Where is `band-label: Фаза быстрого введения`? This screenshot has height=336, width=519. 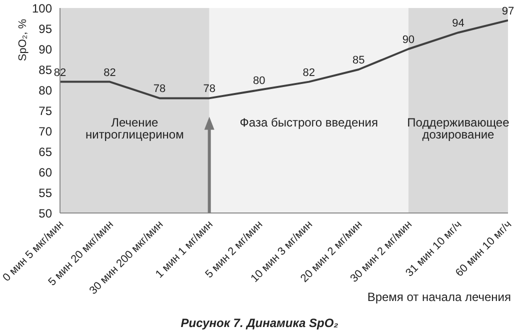
band-label: Фаза быстрого введения is located at coordinates (309, 123).